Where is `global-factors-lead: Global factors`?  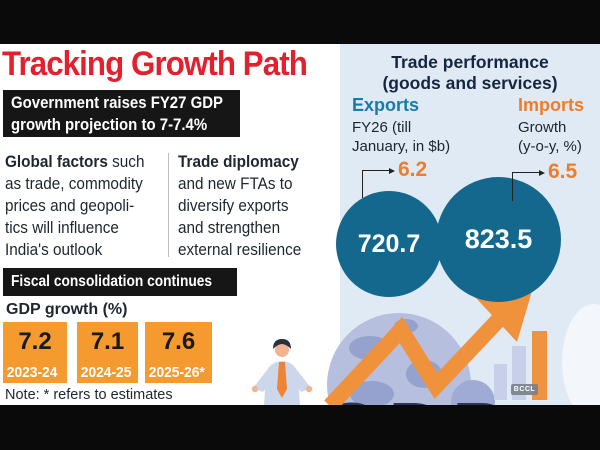
global-factors-lead: Global factors is located at coordinates (56, 161).